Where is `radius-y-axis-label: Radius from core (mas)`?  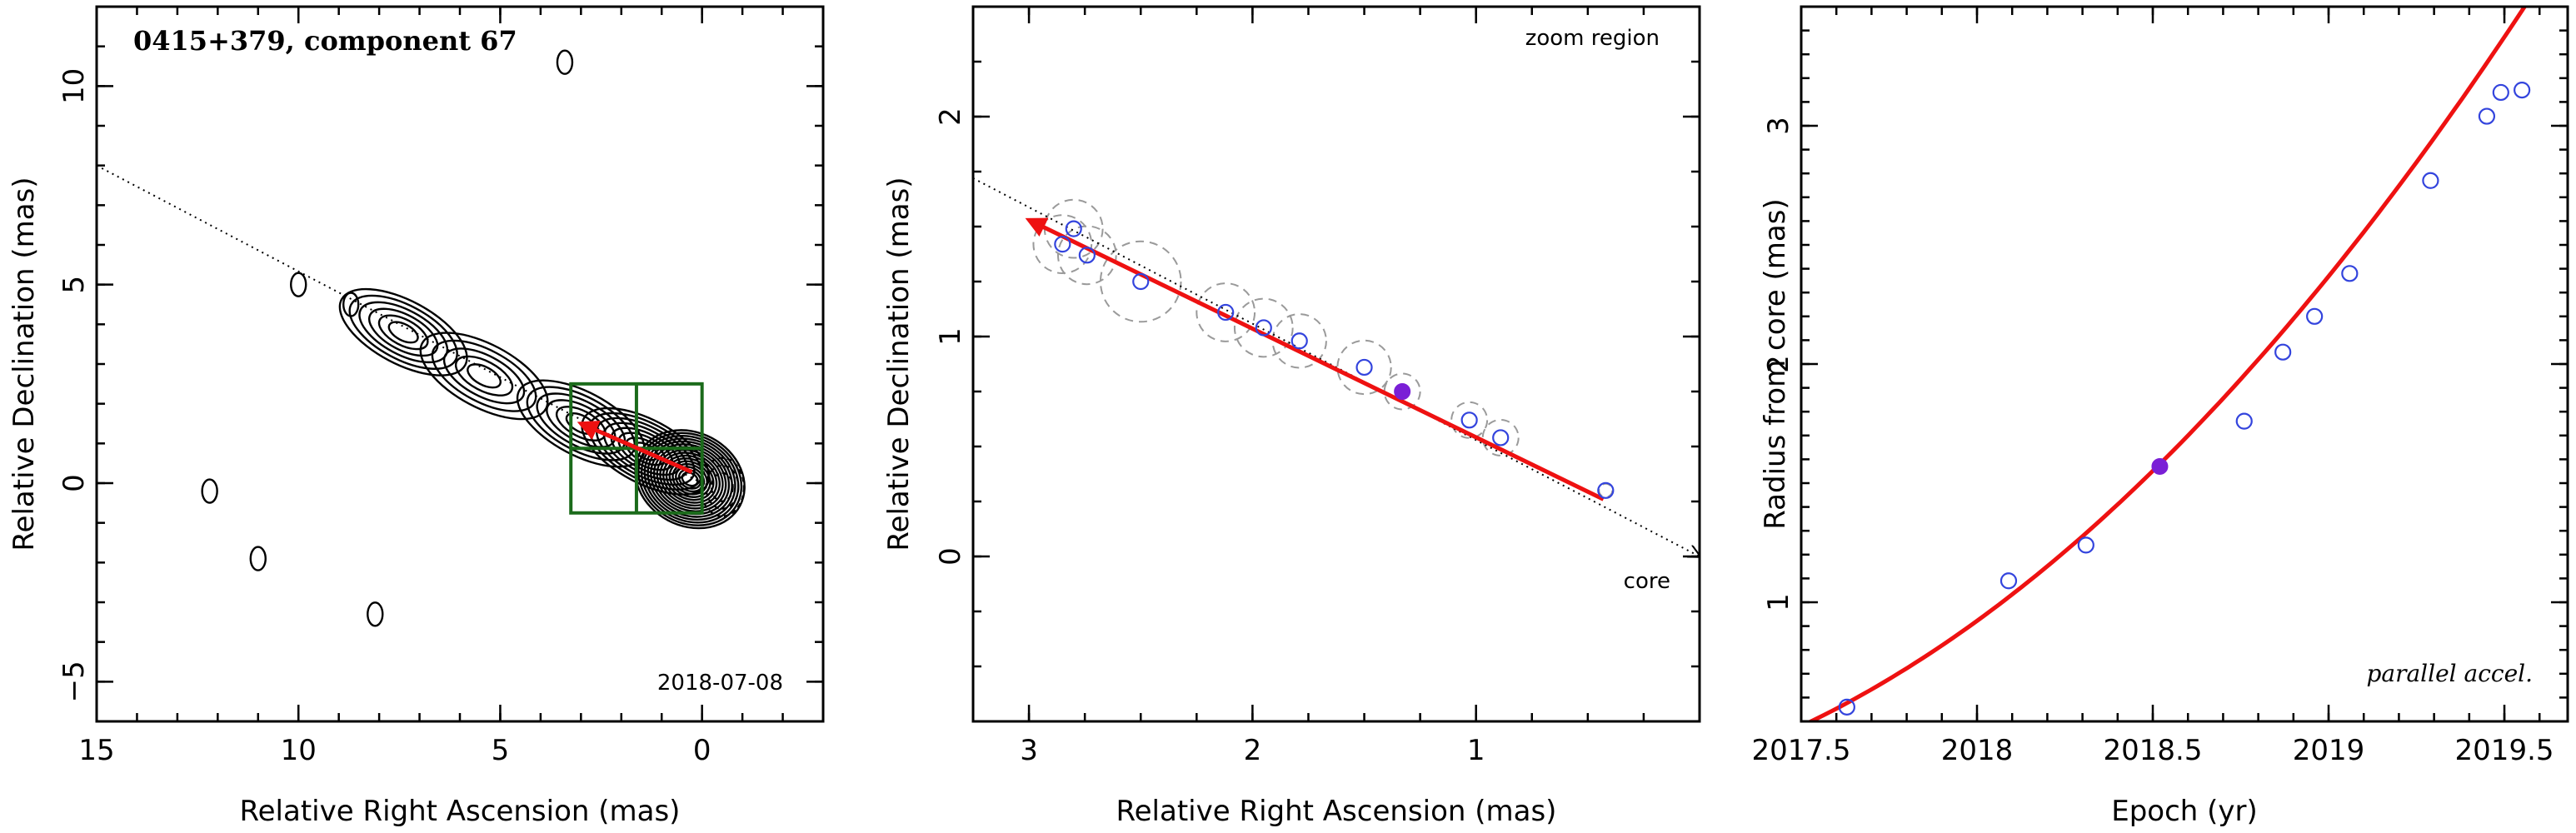 radius-y-axis-label: Radius from core (mas) is located at coordinates (1775, 363).